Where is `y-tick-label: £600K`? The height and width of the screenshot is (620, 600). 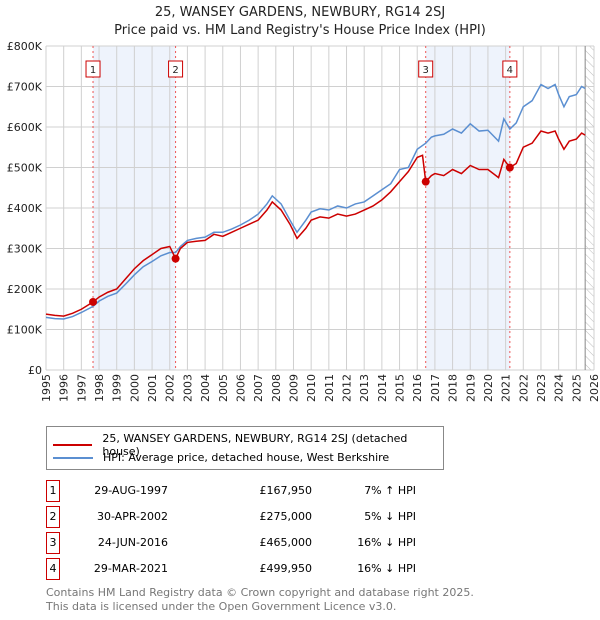
y-tick-label: £600K is located at coordinates (25, 127).